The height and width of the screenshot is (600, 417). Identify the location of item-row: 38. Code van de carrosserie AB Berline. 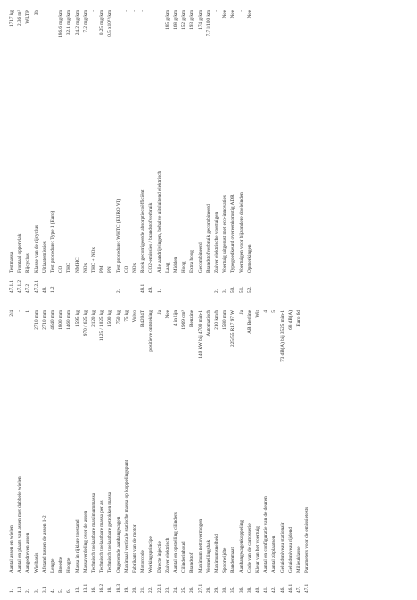
(250, 450).